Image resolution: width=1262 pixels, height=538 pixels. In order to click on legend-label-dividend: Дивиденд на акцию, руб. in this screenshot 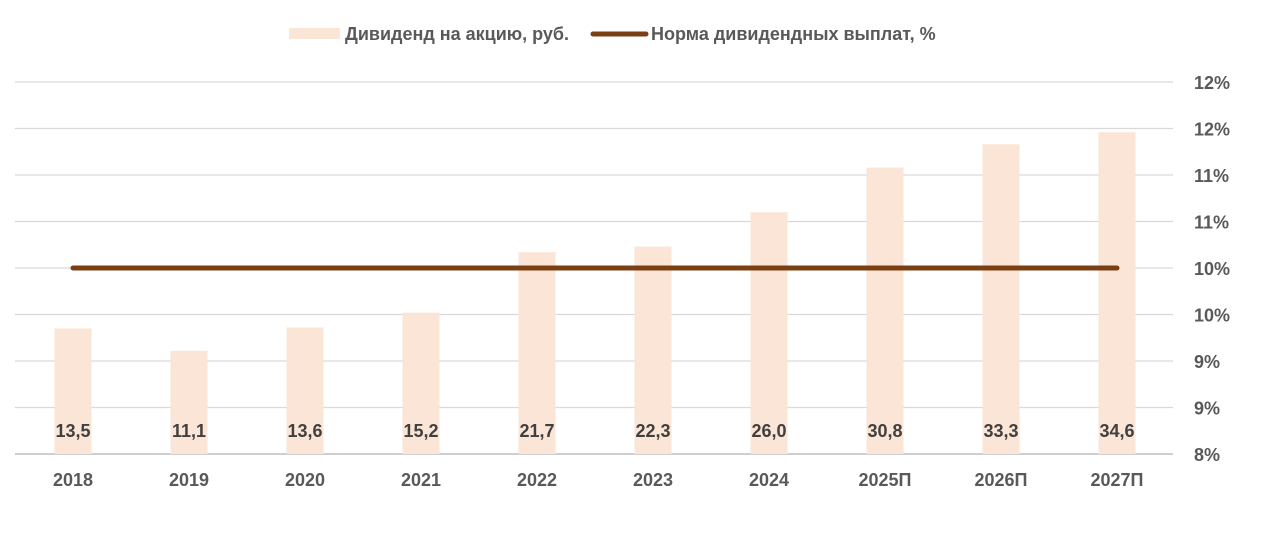, I will do `click(457, 34)`.